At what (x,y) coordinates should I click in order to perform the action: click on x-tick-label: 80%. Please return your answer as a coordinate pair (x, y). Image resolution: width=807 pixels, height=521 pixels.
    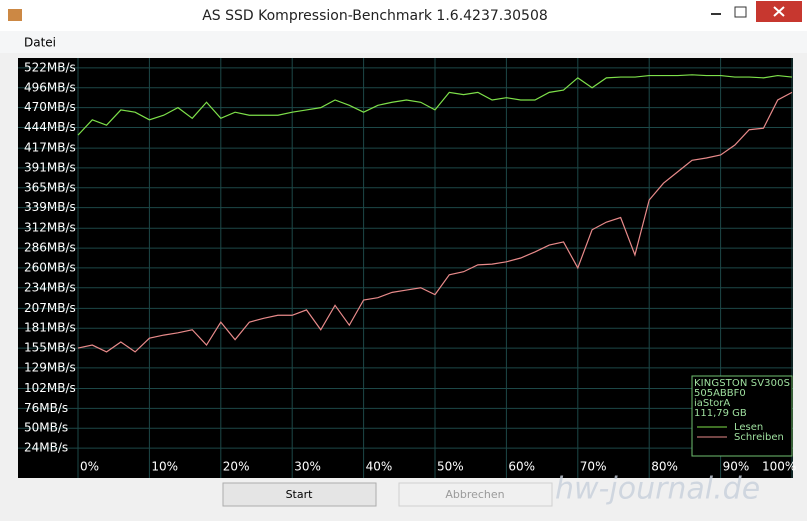
    Looking at the image, I should click on (664, 467).